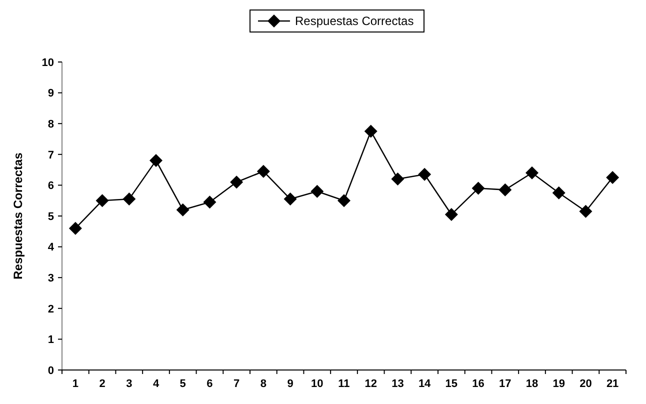  Describe the element at coordinates (183, 384) in the screenshot. I see `x-tick-label: 5` at that location.